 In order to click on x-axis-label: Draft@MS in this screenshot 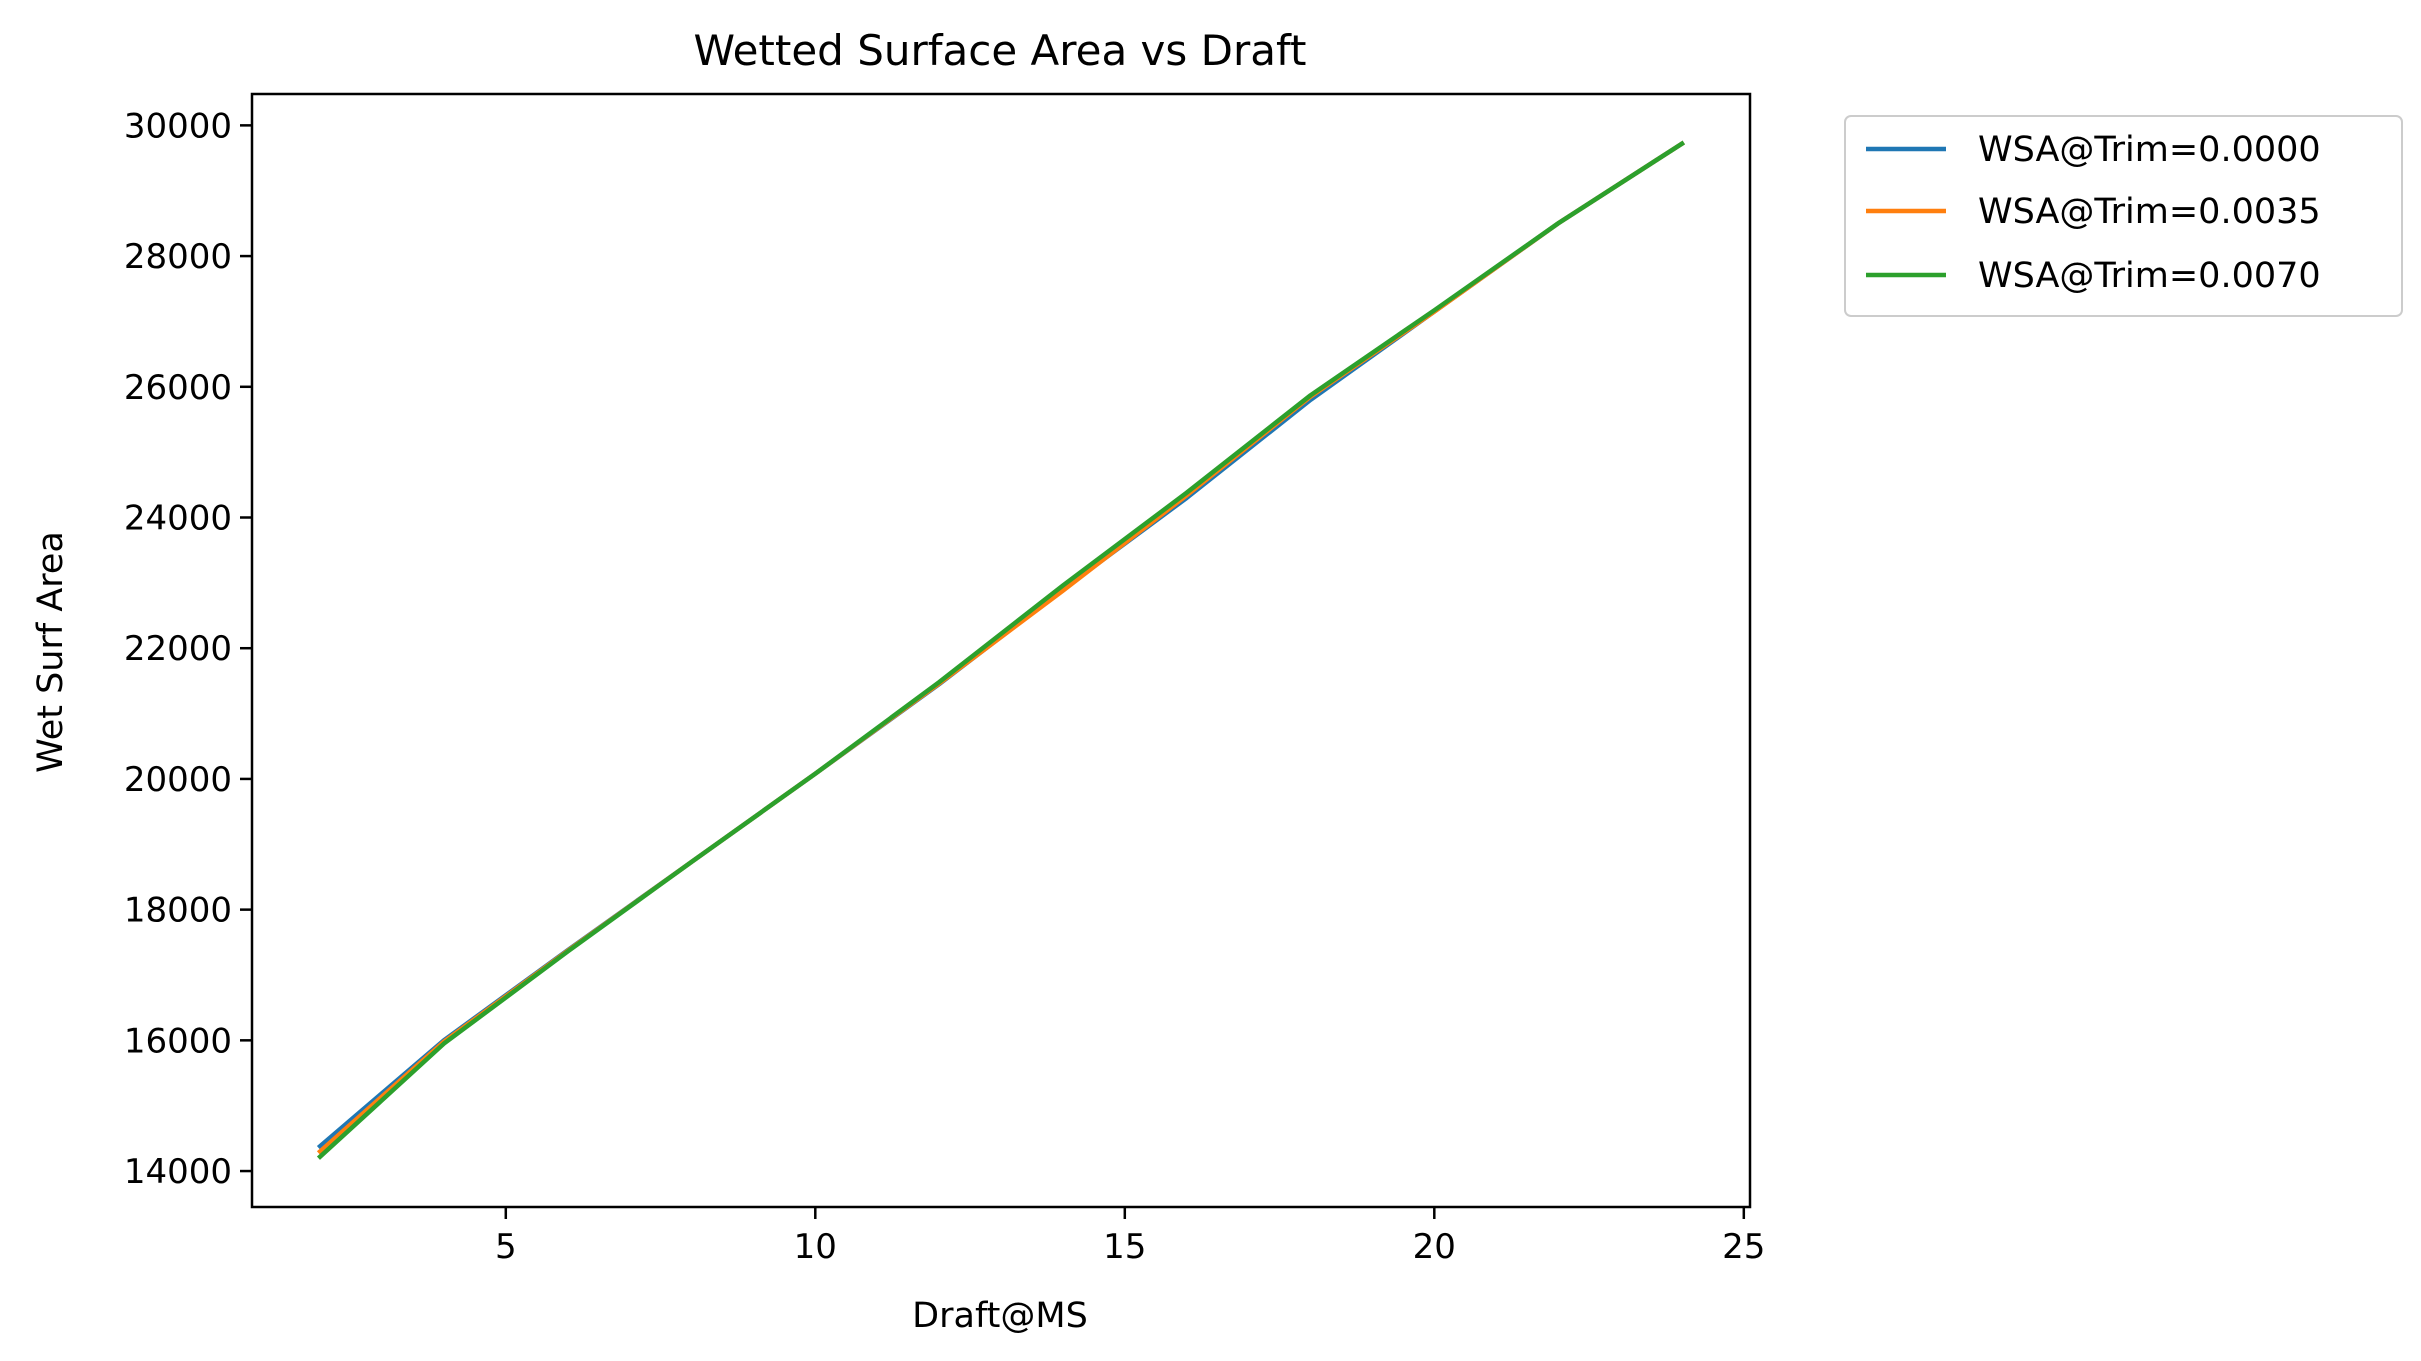, I will do `click(1000, 1316)`.